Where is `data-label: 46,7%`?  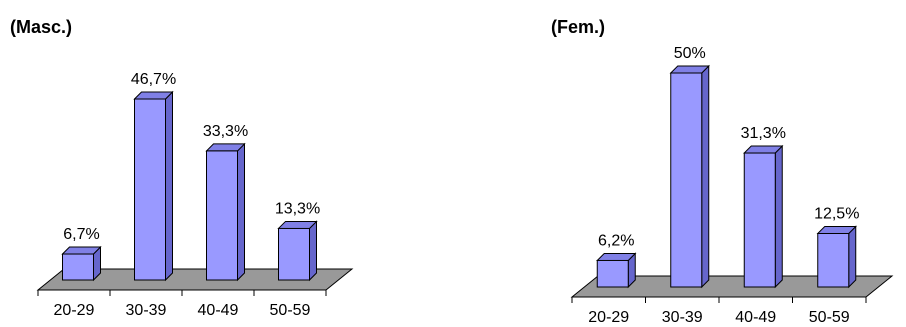 data-label: 46,7% is located at coordinates (153, 79).